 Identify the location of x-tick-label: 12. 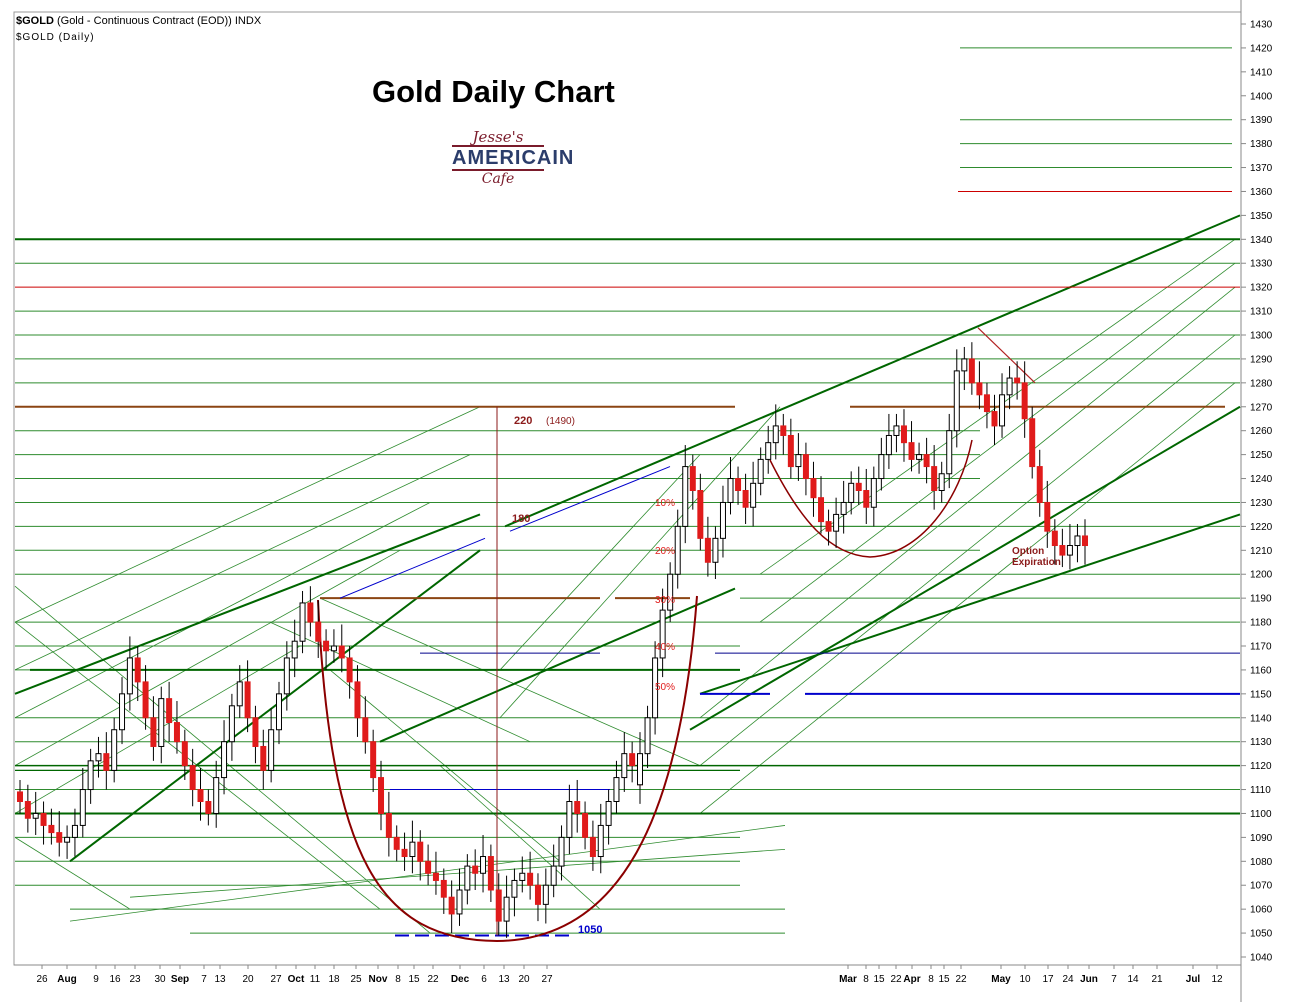
(1217, 979).